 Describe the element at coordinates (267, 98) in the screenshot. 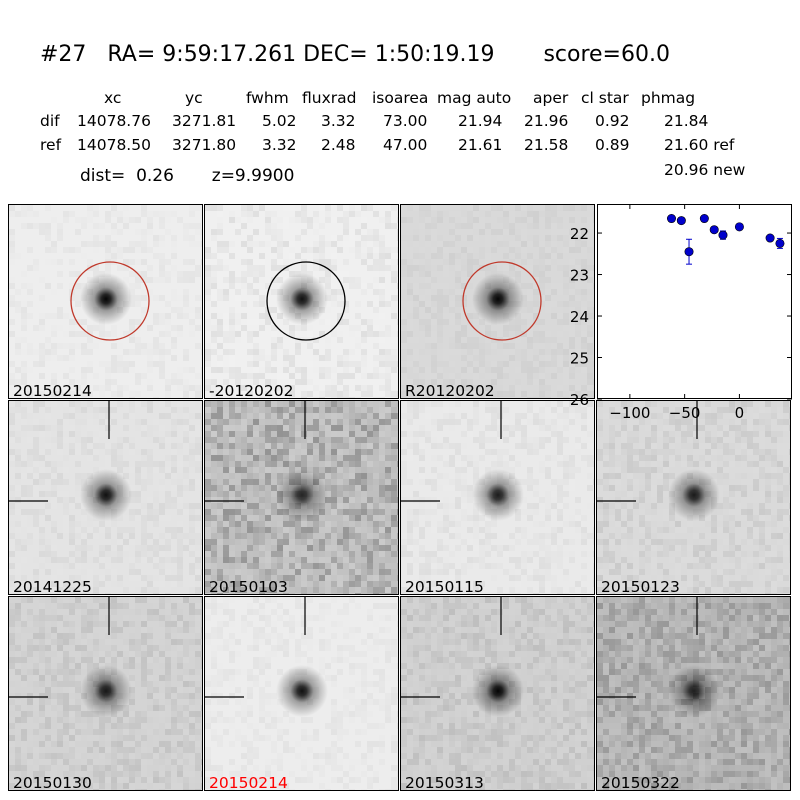

I see `column-header: fwhm` at that location.